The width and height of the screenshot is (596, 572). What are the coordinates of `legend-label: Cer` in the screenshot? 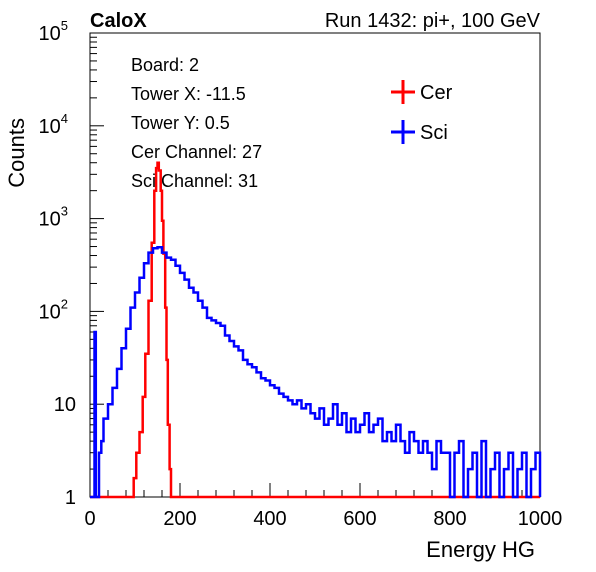 It's located at (436, 93).